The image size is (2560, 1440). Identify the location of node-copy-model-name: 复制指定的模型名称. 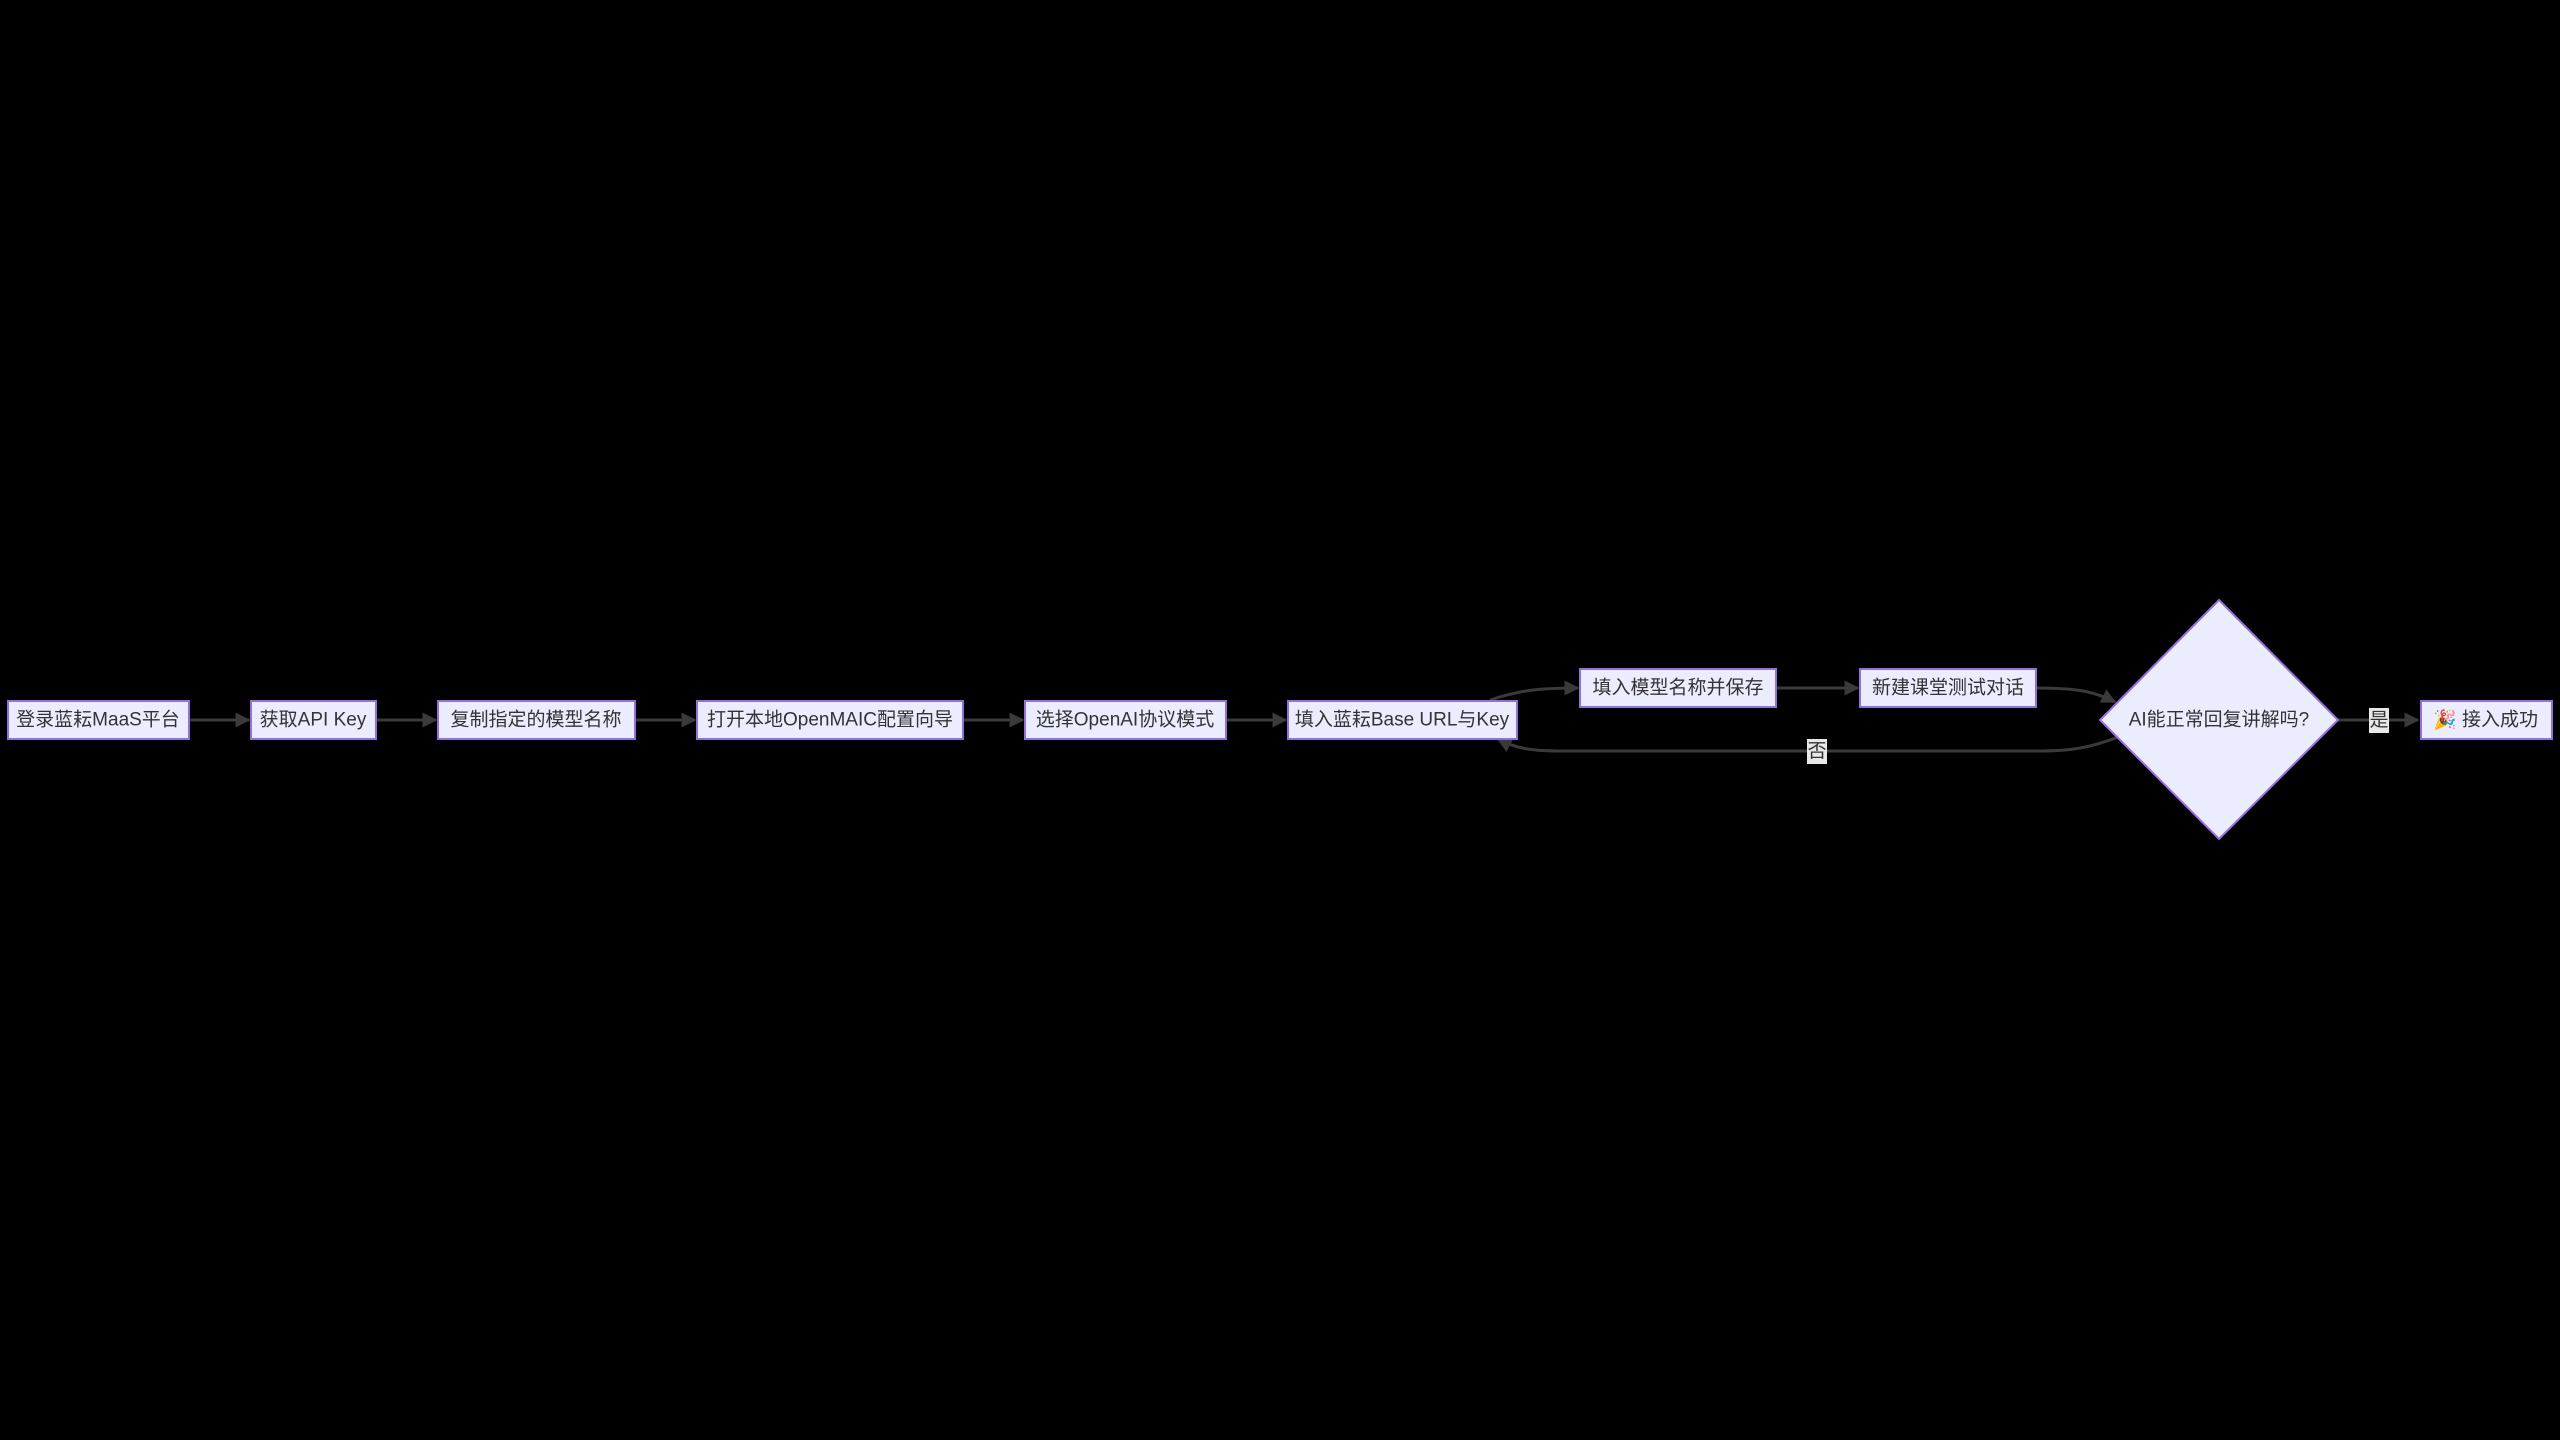
(536, 720).